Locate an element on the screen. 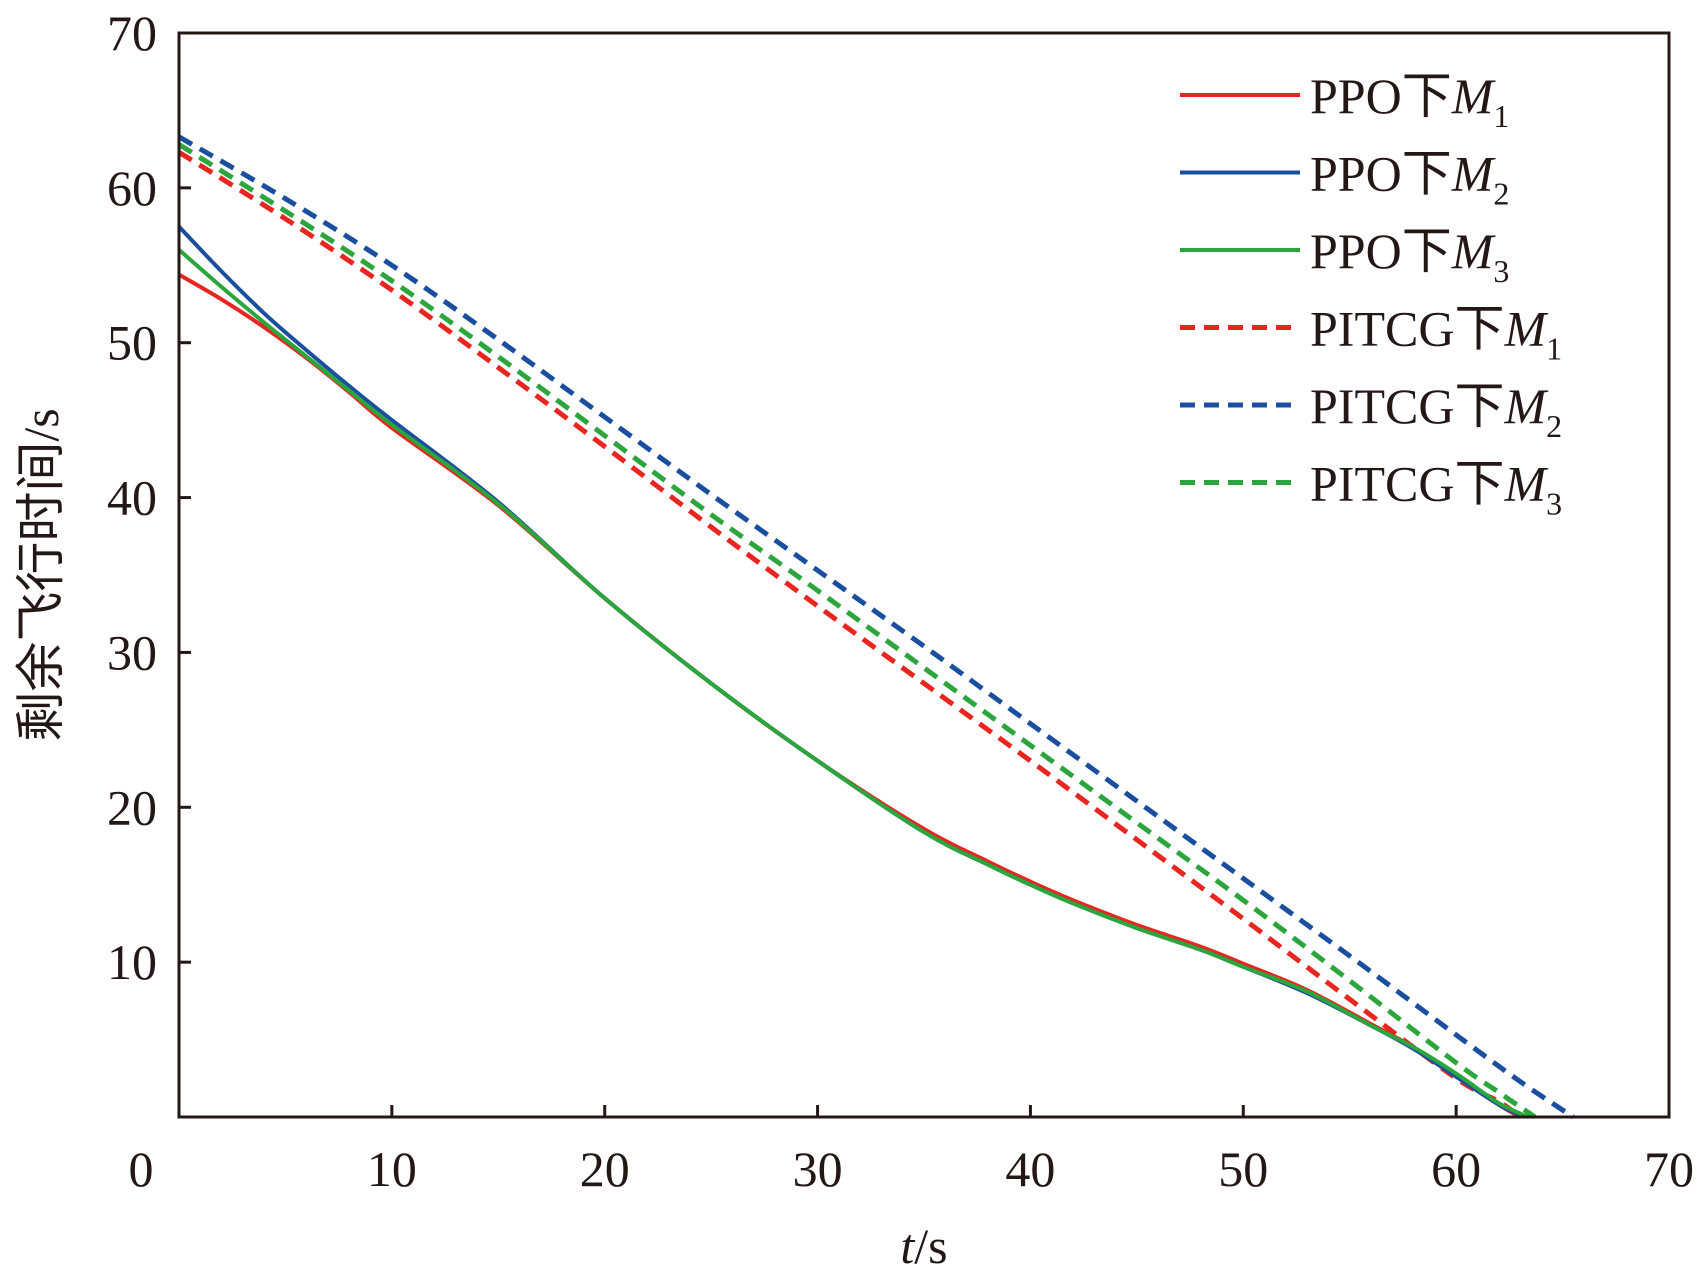 The width and height of the screenshot is (1704, 1281). legend-label: PPO下M3 is located at coordinates (1409, 256).